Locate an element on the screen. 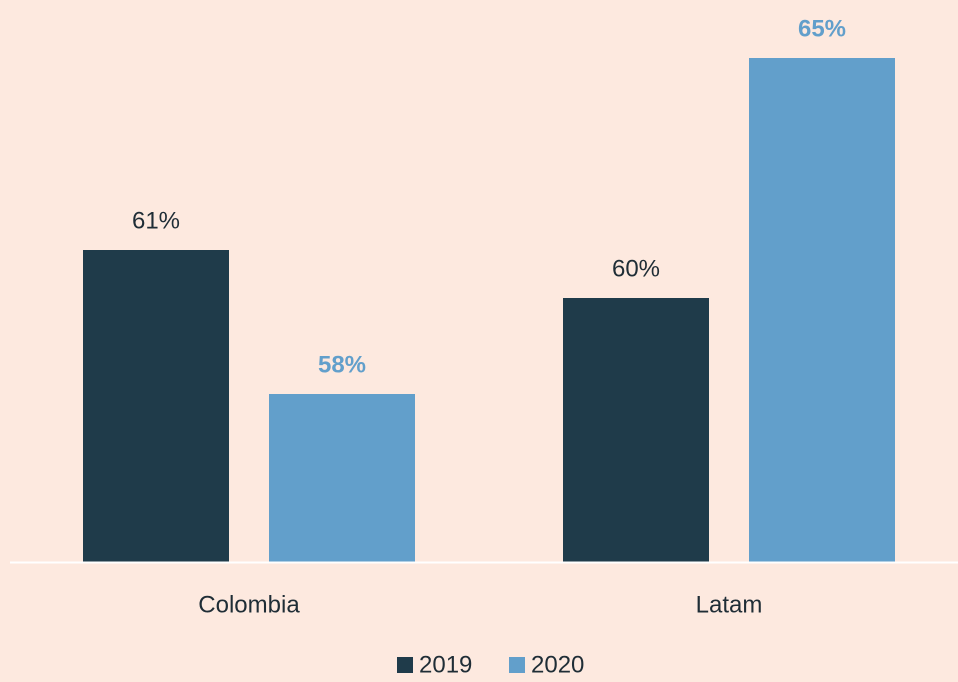  data-label: 65% is located at coordinates (822, 28).